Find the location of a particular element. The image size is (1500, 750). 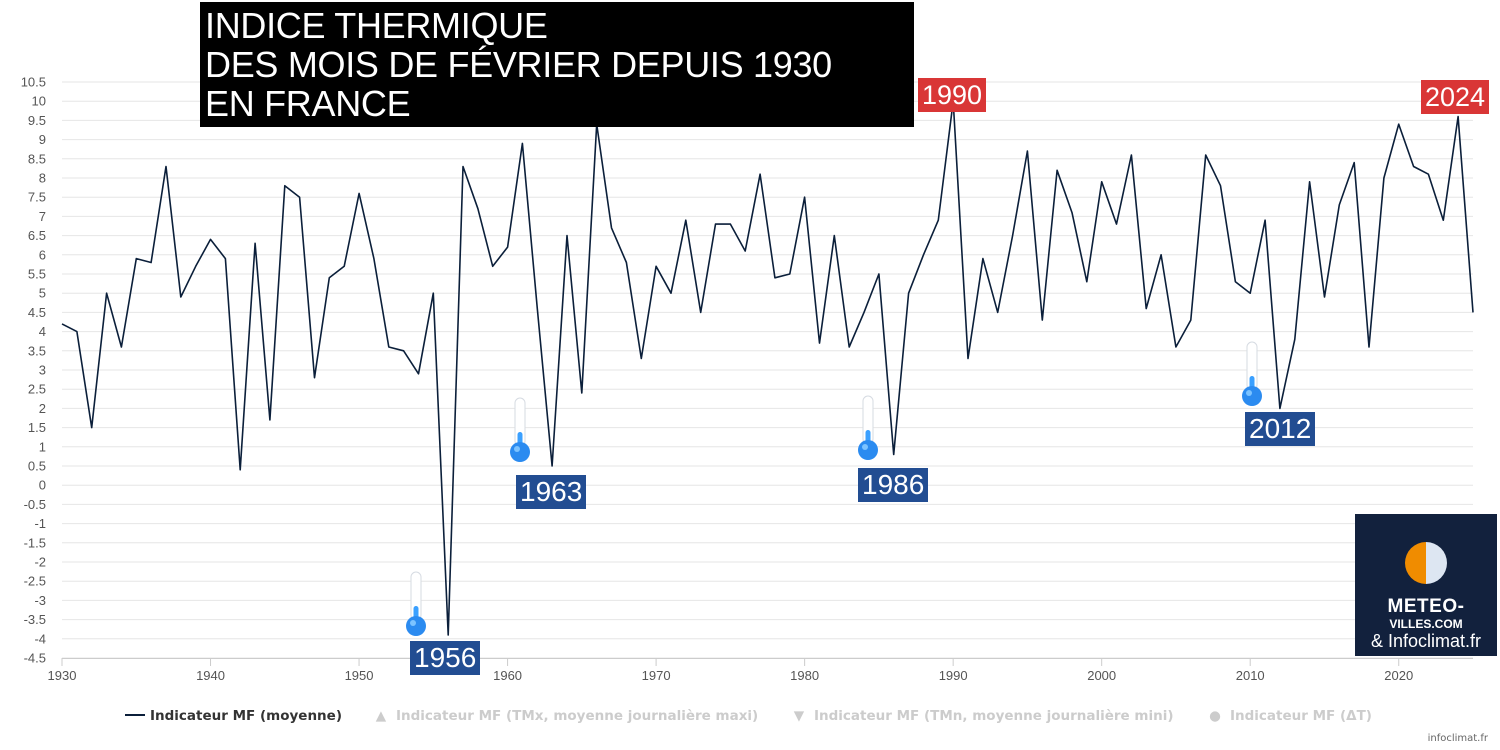

y-tick-label: -1 is located at coordinates (40, 523).